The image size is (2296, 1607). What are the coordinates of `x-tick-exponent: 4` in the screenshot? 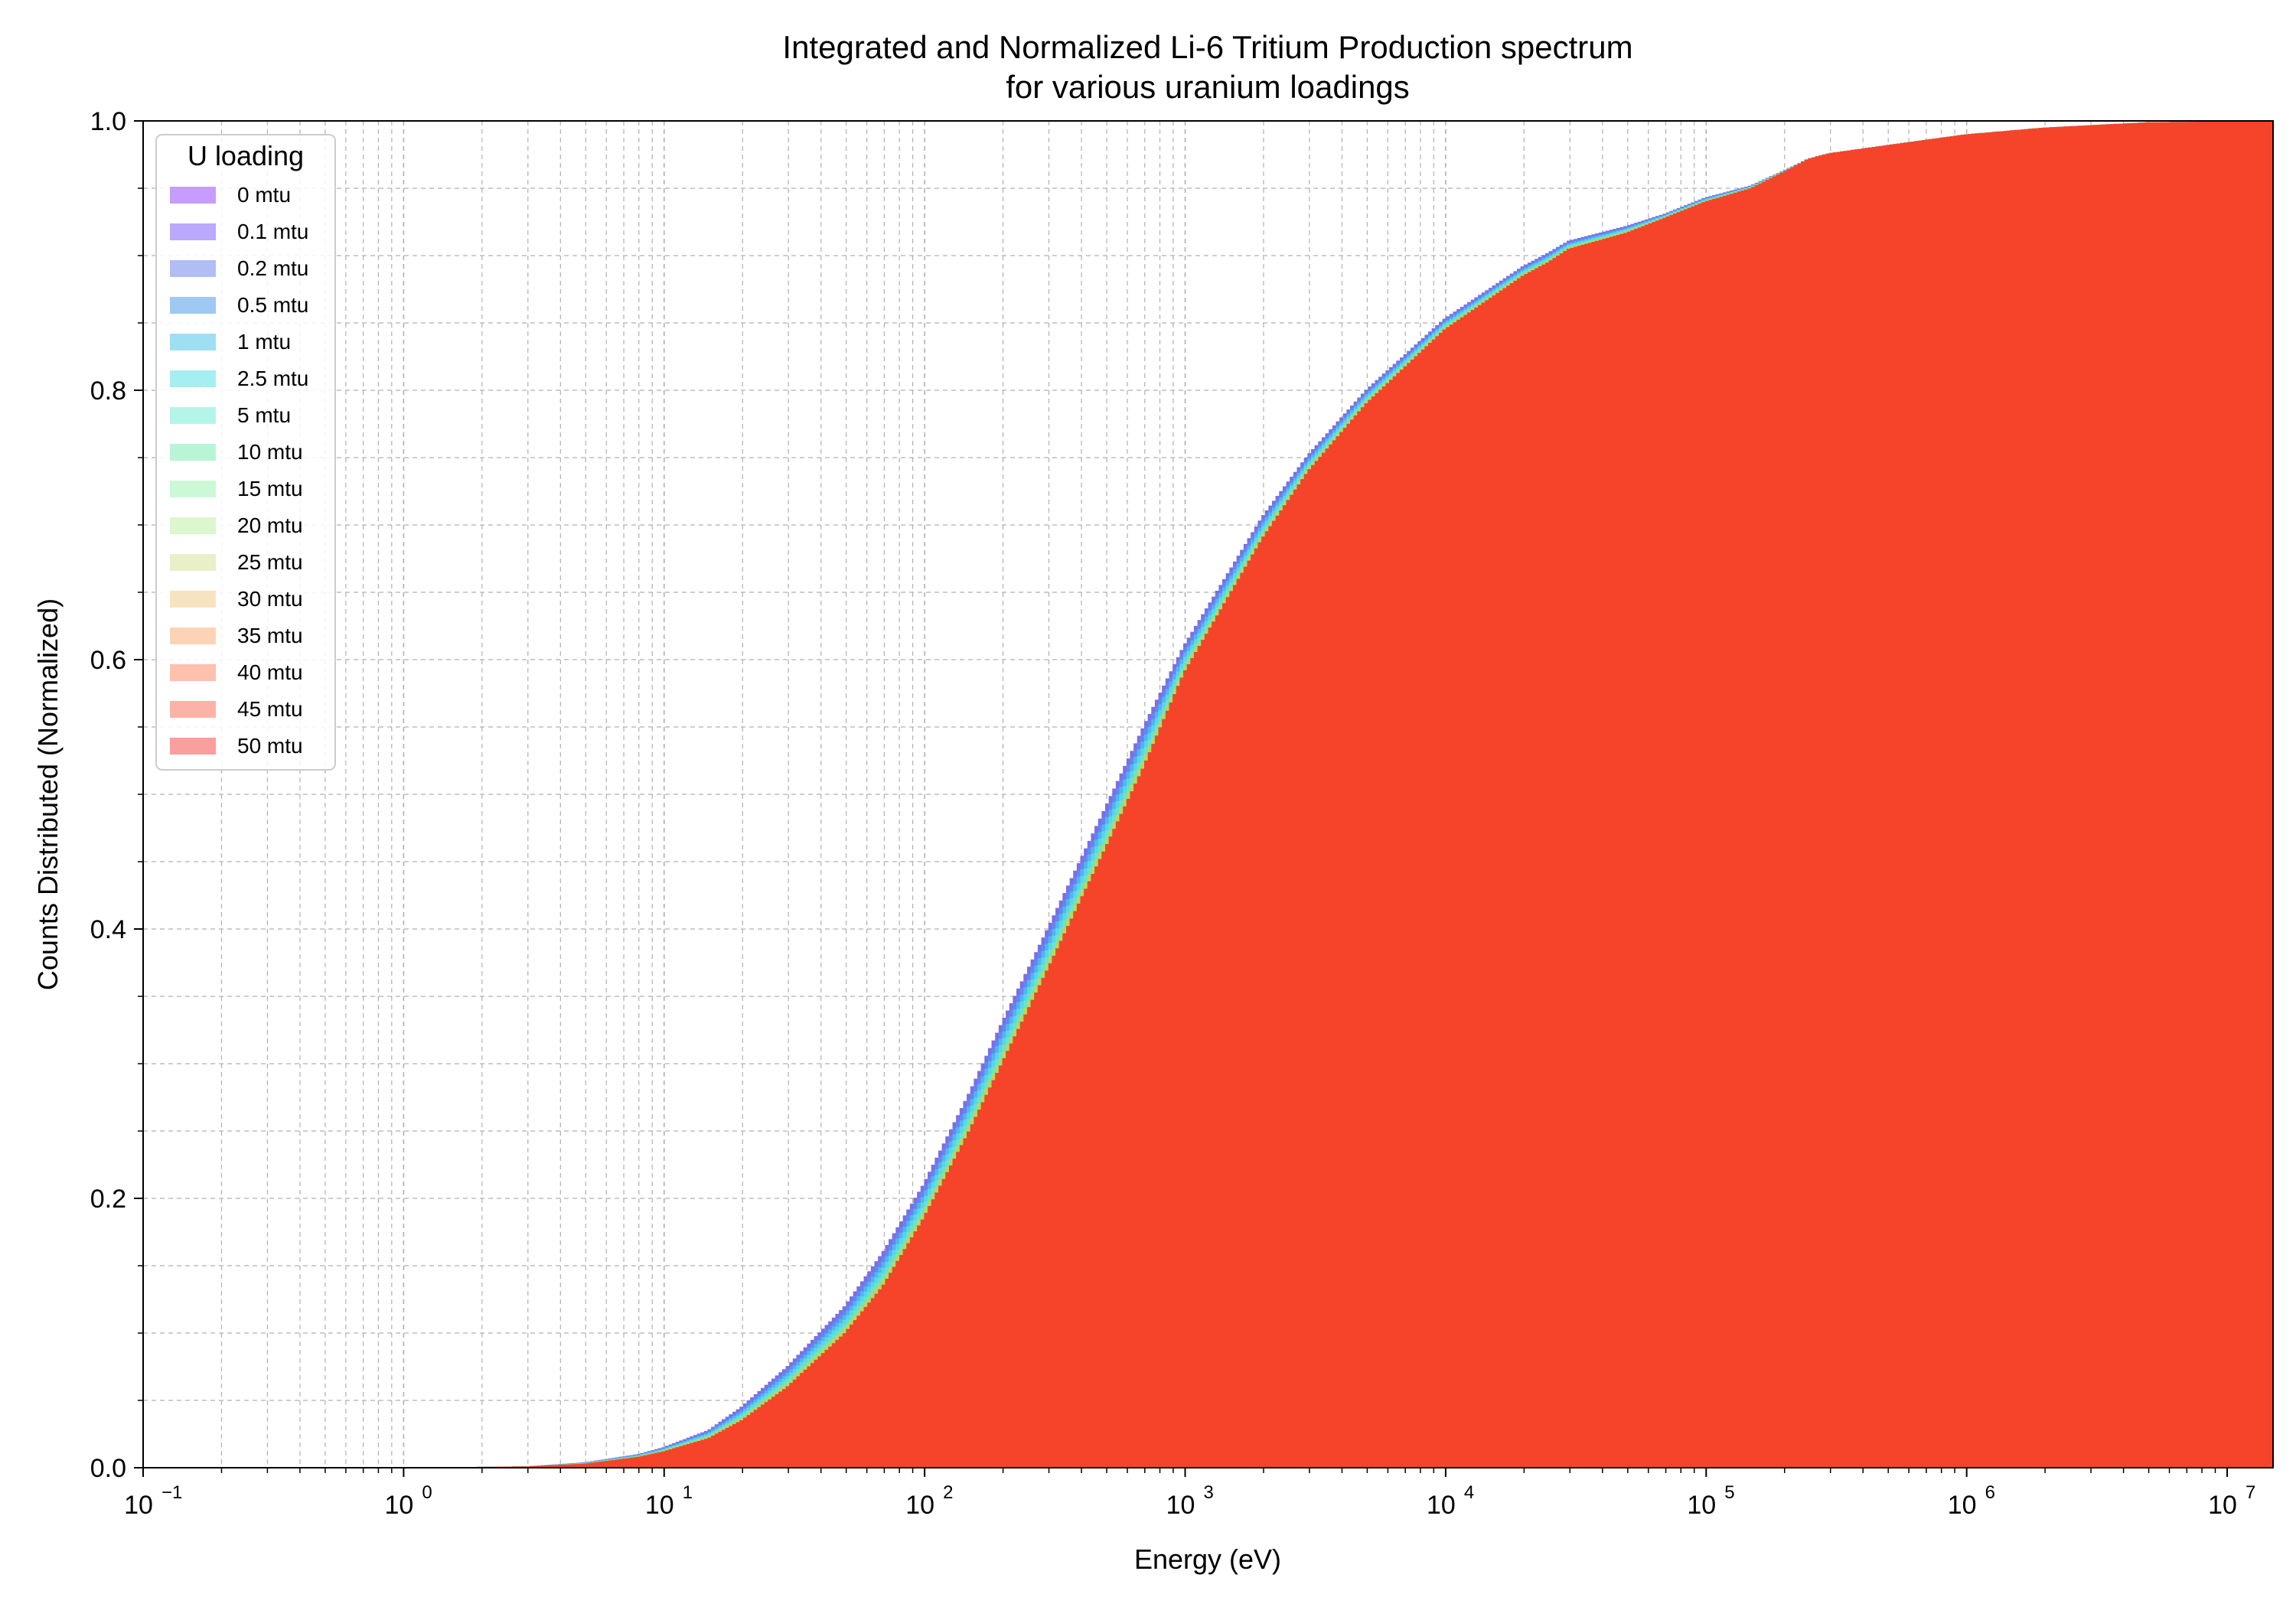 It's located at (1469, 1492).